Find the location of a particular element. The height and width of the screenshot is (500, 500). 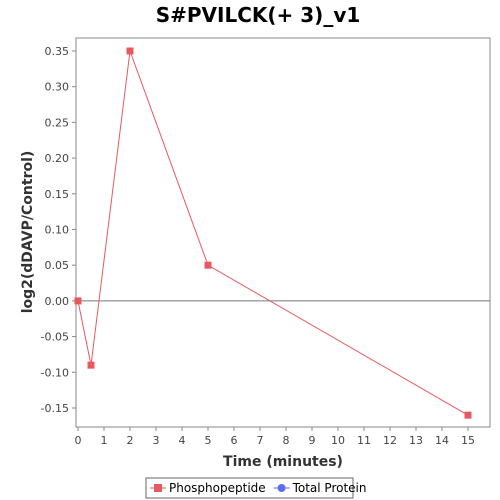

x-tick-label: 3 is located at coordinates (156, 440).